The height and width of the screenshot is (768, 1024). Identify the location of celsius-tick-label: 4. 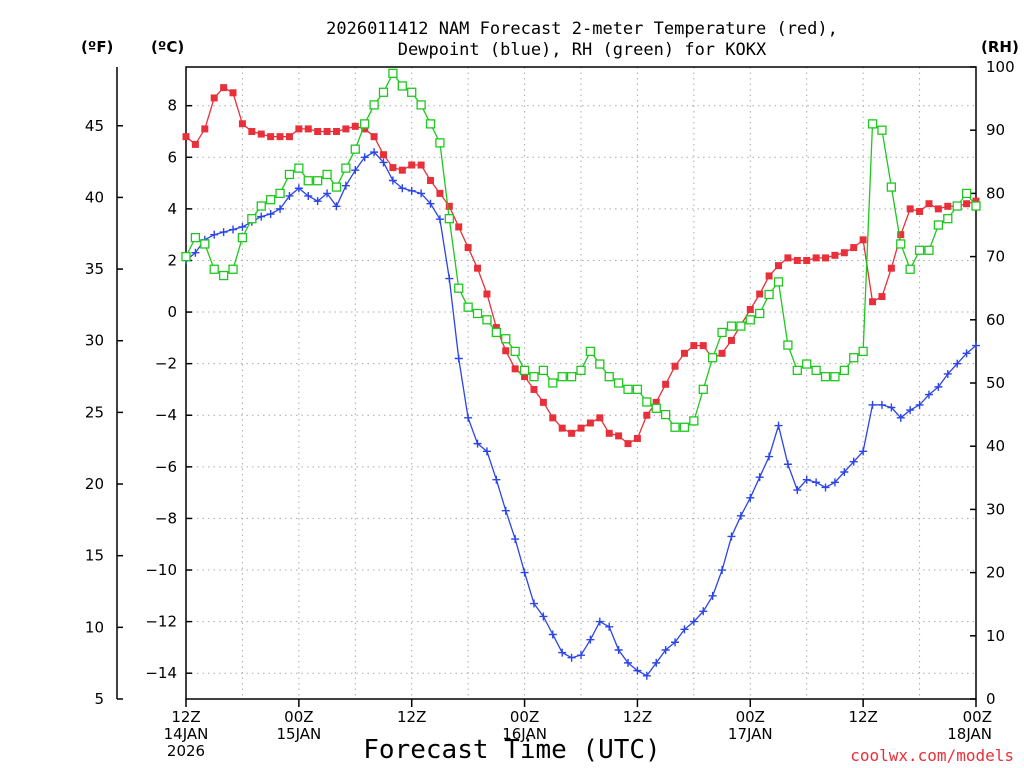
(172, 209).